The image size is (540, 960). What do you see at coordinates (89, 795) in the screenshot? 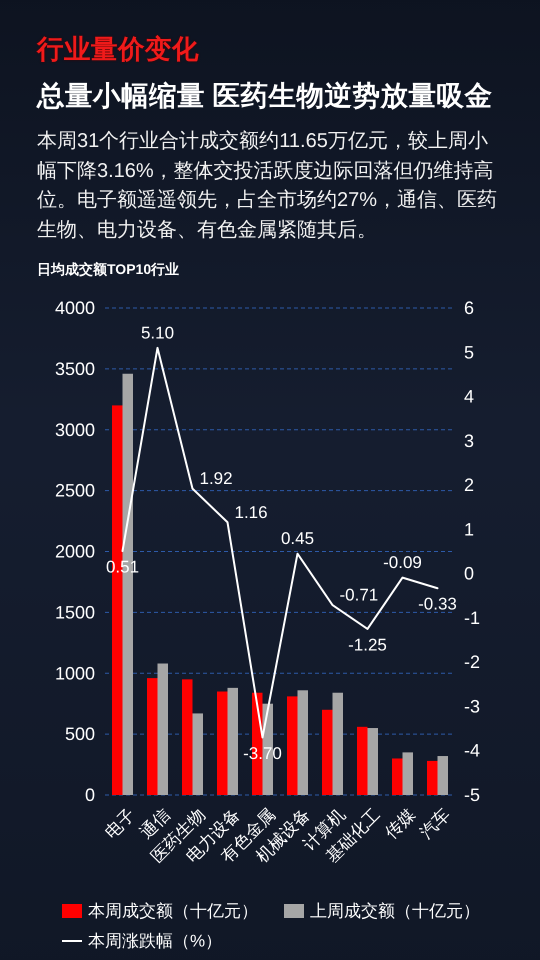
I see `y-tick-label: 0` at bounding box center [89, 795].